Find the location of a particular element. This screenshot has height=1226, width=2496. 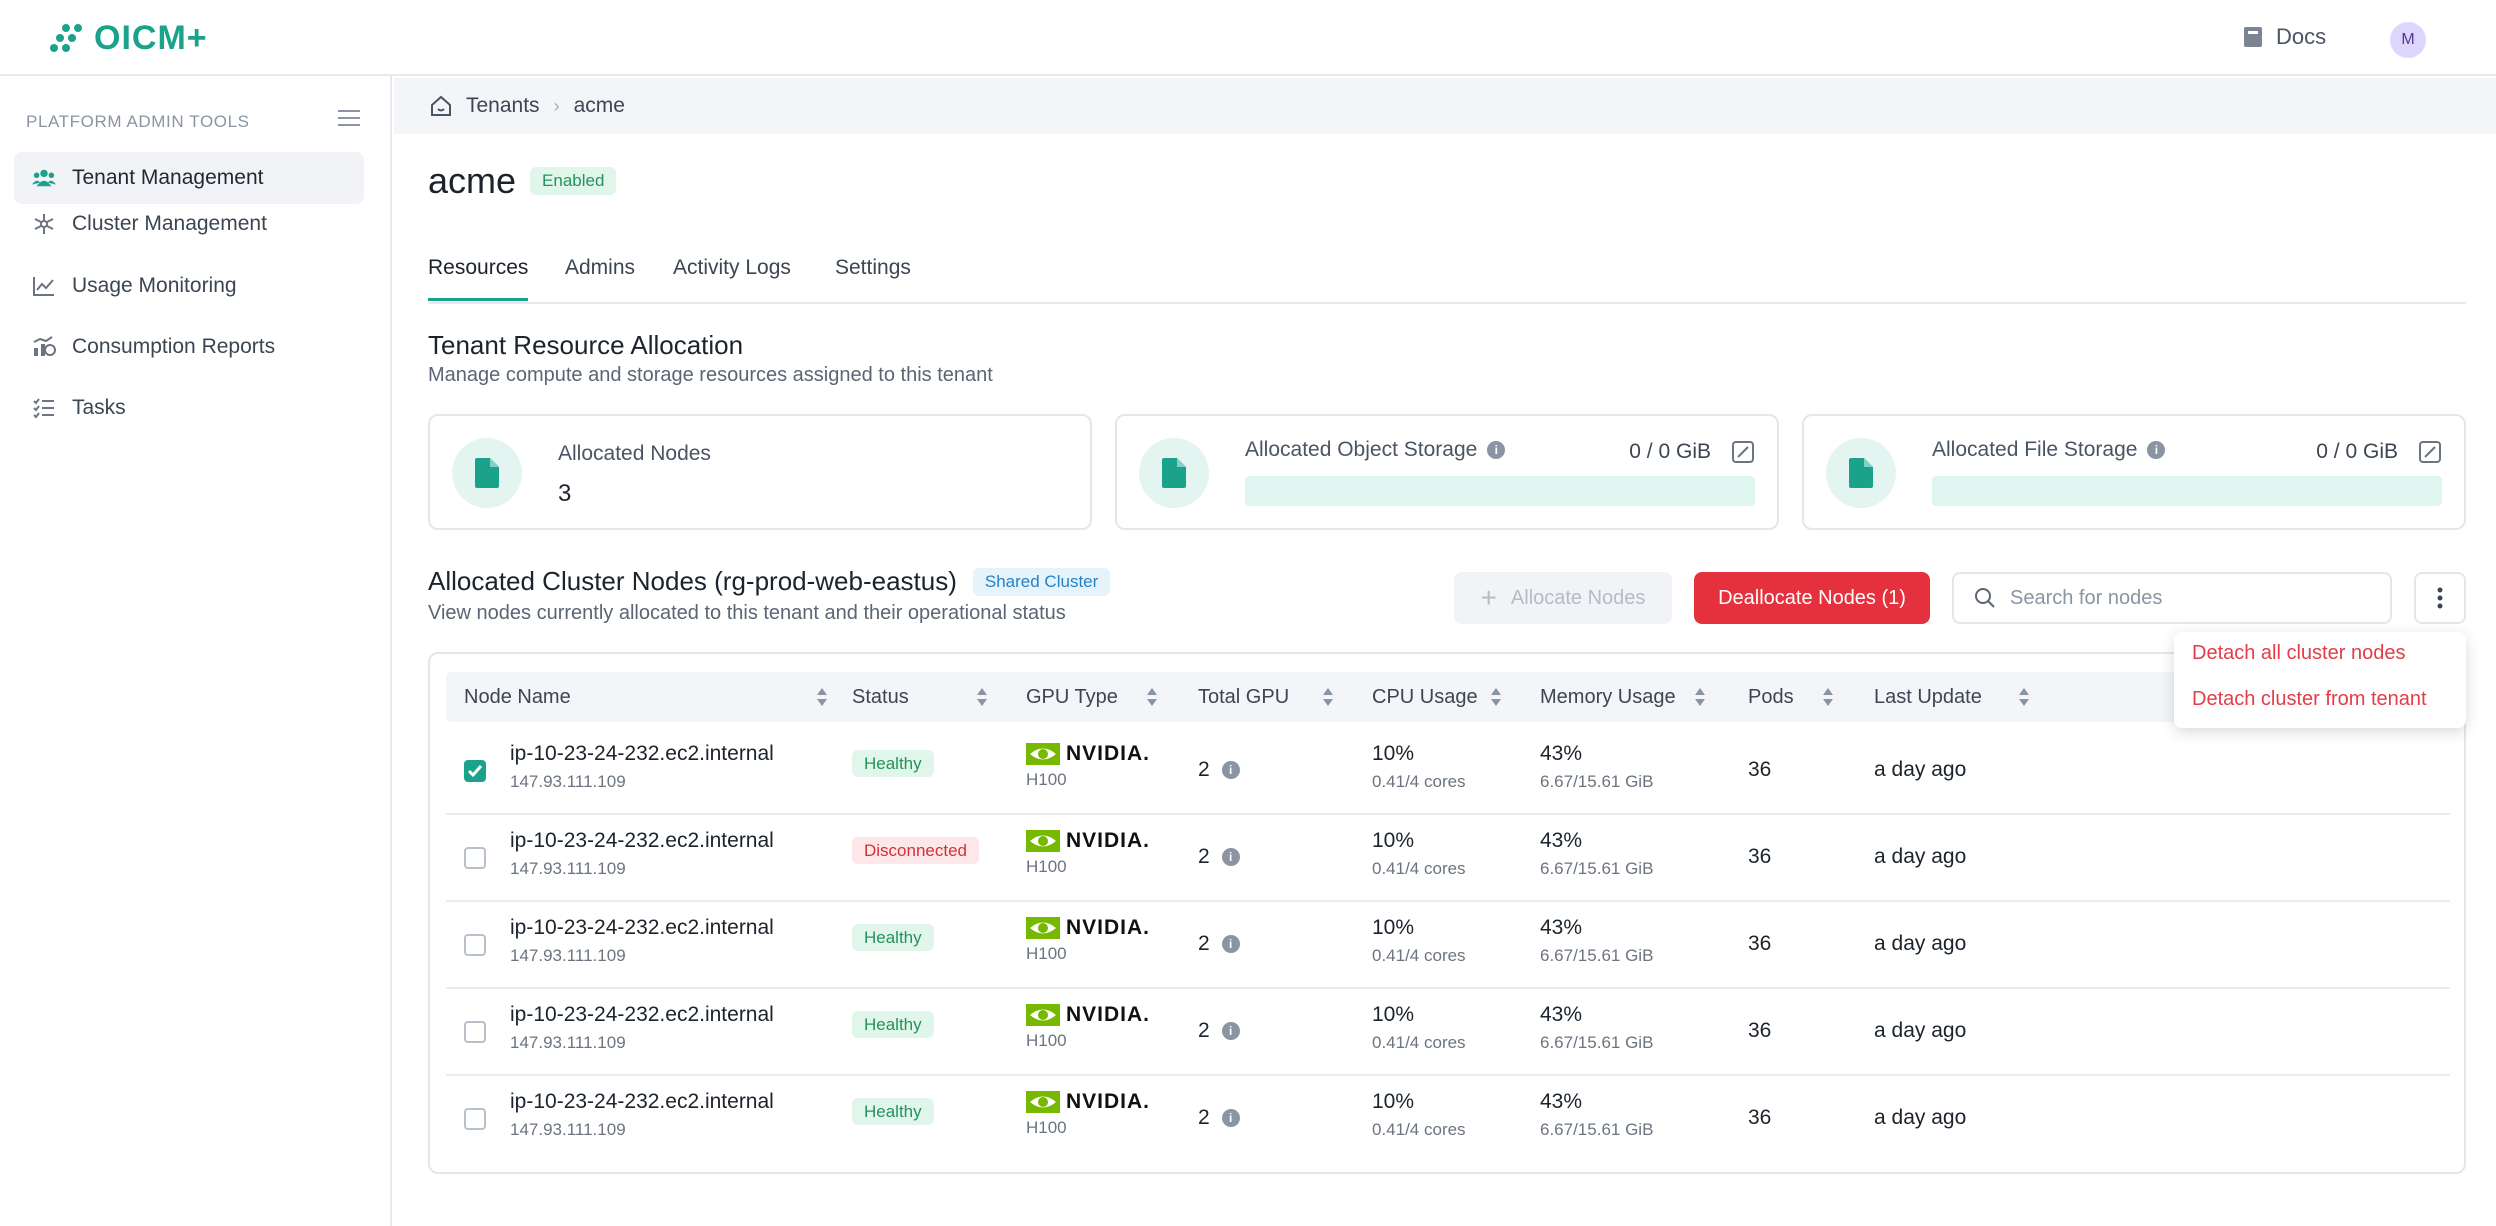

allocate-nodes-button: + Allocate Nodes is located at coordinates (1563, 598).